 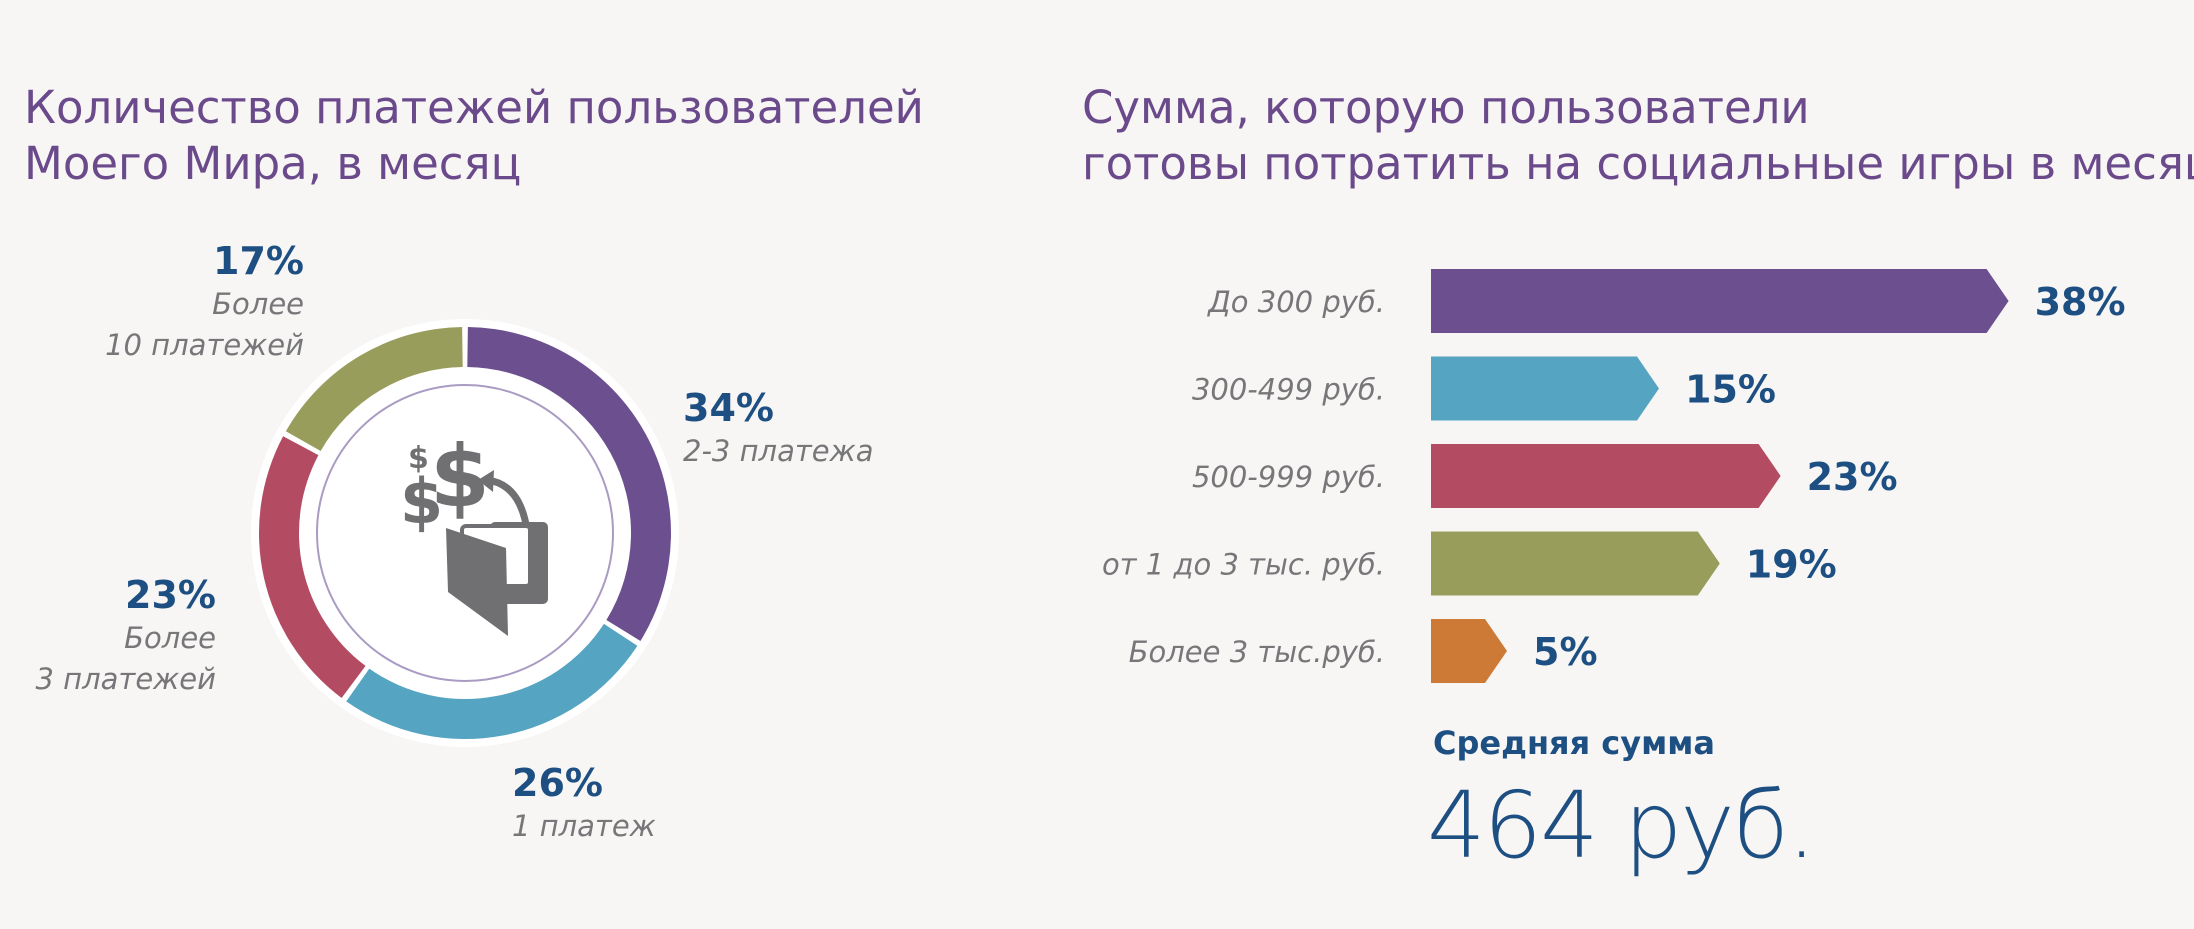 What do you see at coordinates (778, 451) in the screenshot?
I see `donut-category-label-1: 2-3 платежа` at bounding box center [778, 451].